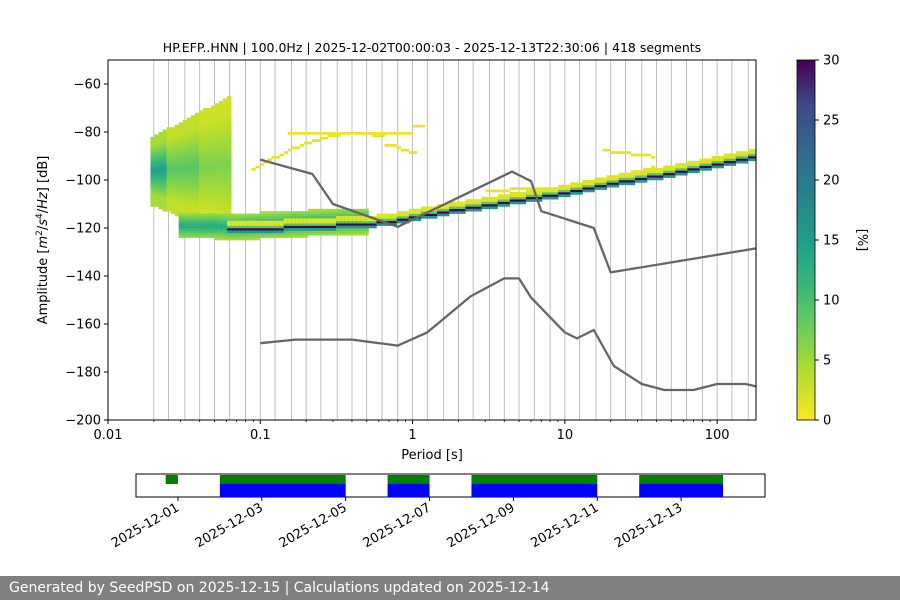 The image size is (900, 600). I want to click on colorbar-tick-label: 5, so click(827, 361).